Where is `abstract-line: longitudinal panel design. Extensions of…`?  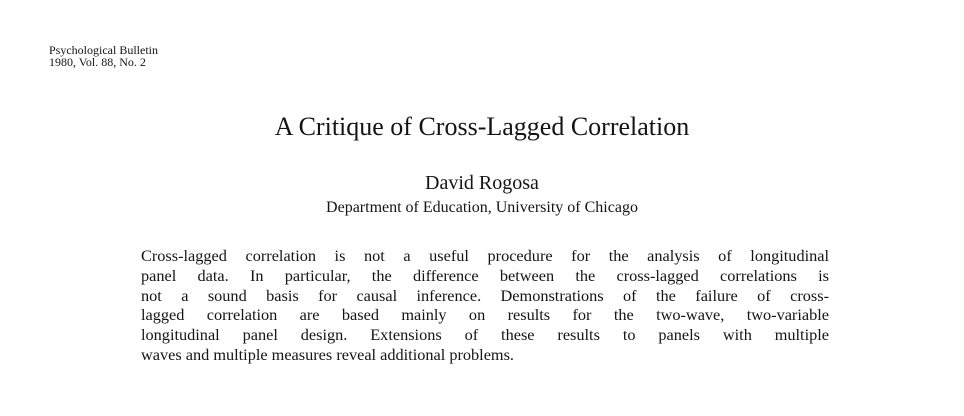
abstract-line: longitudinal panel design. Extensions of… is located at coordinates (485, 335).